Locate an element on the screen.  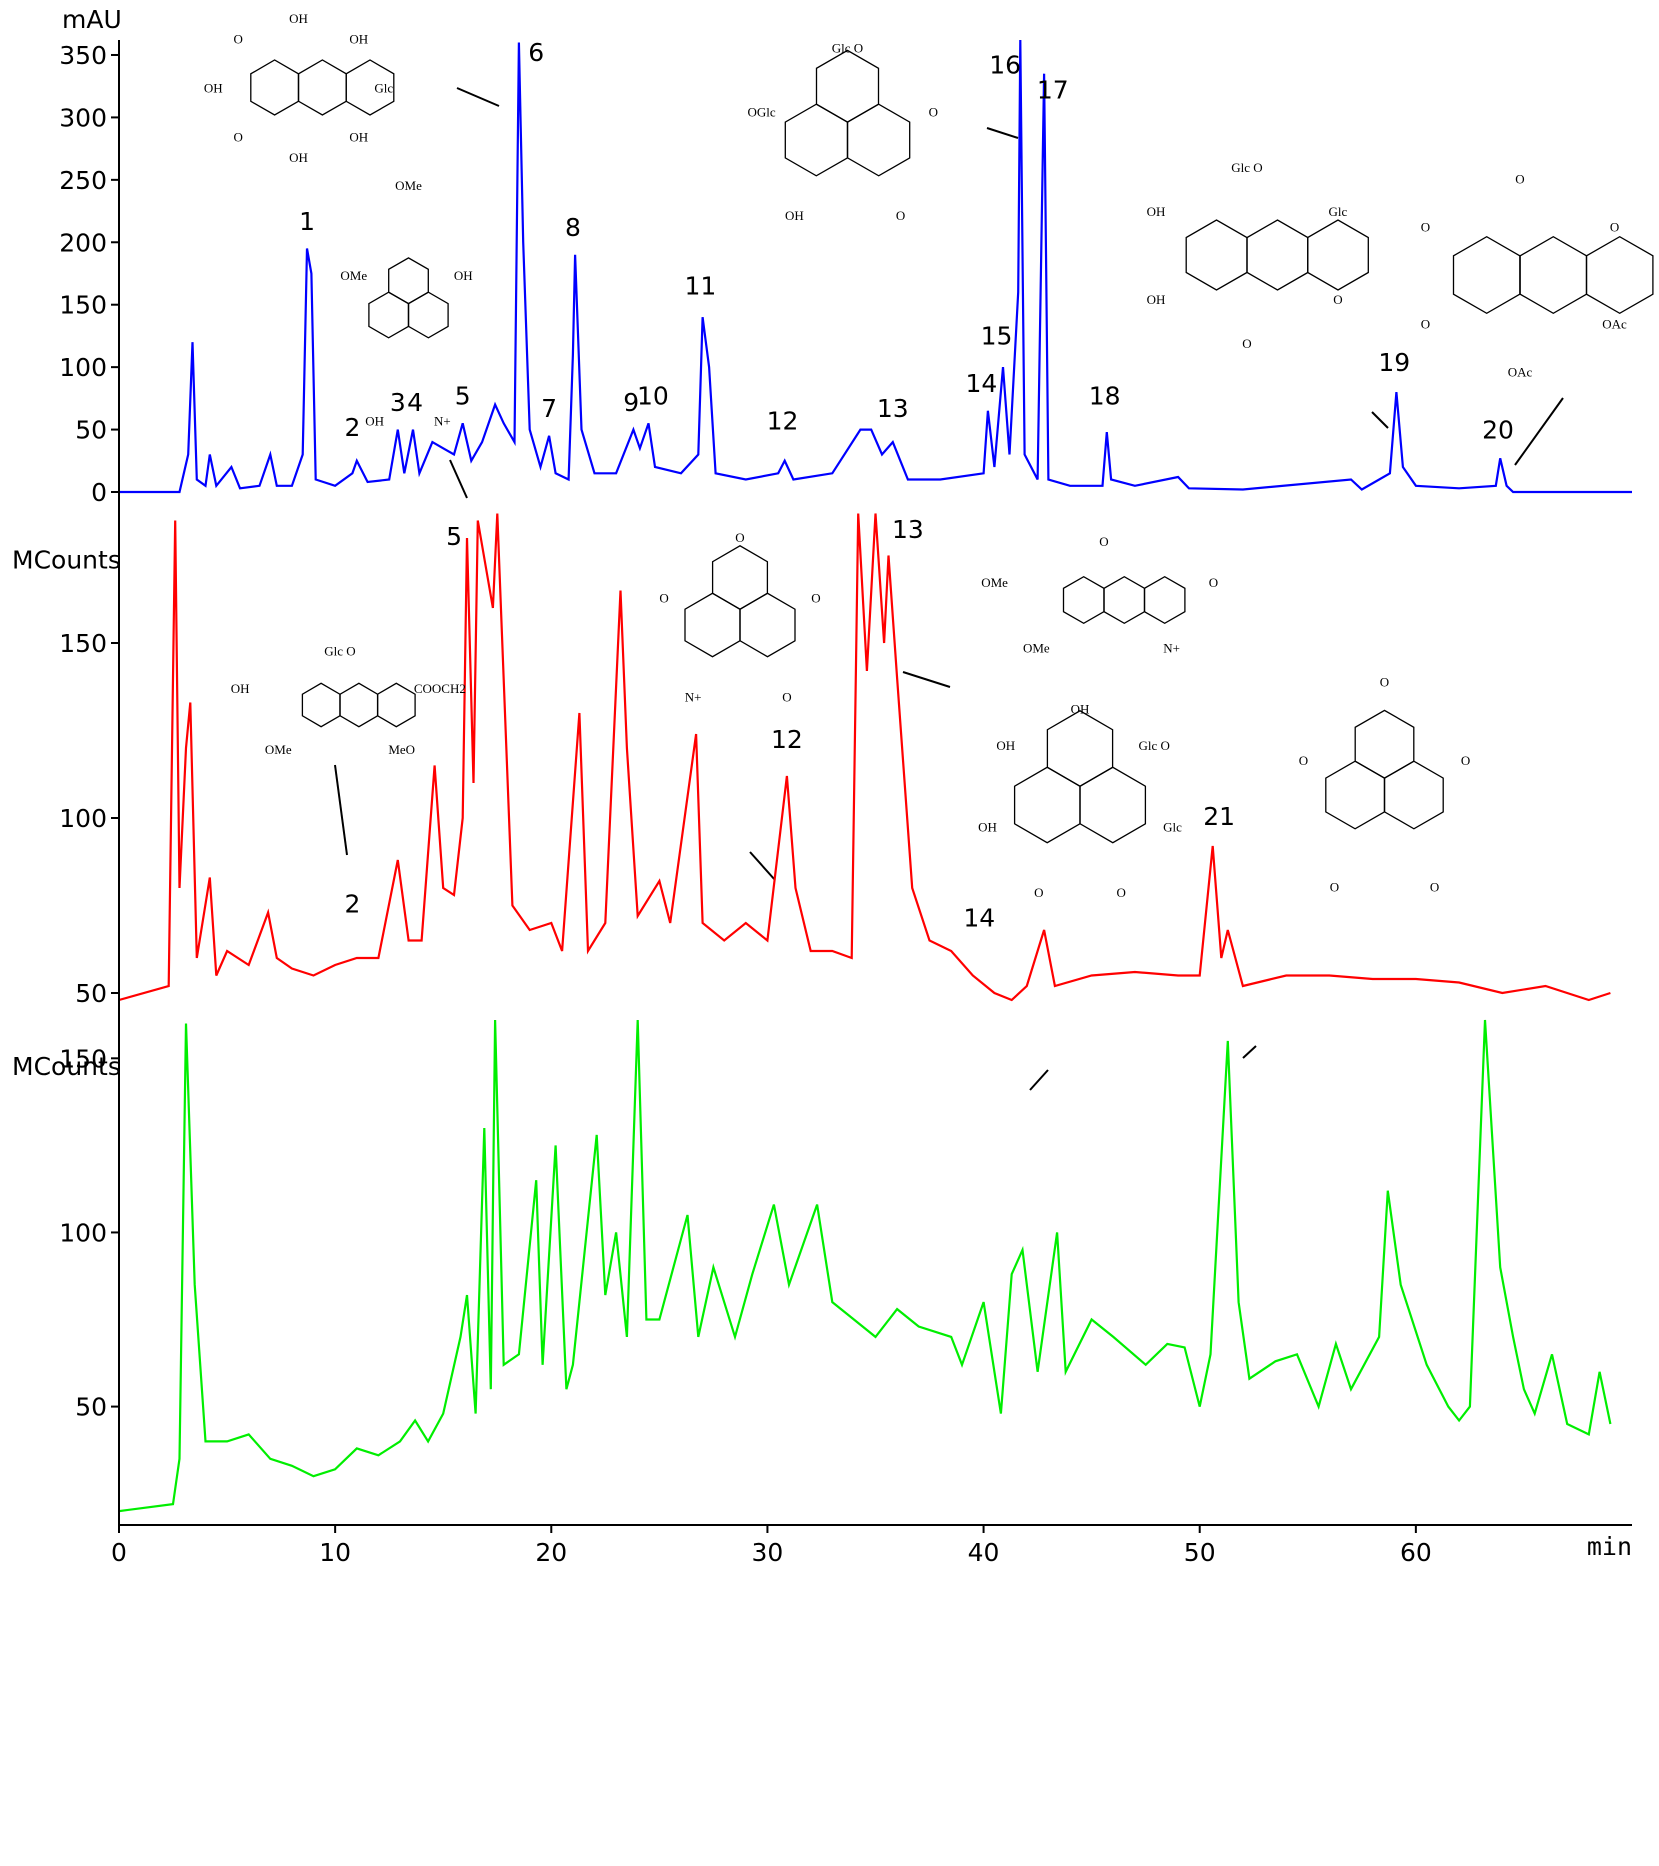
y-tick-label: 0 is located at coordinates (99, 492).